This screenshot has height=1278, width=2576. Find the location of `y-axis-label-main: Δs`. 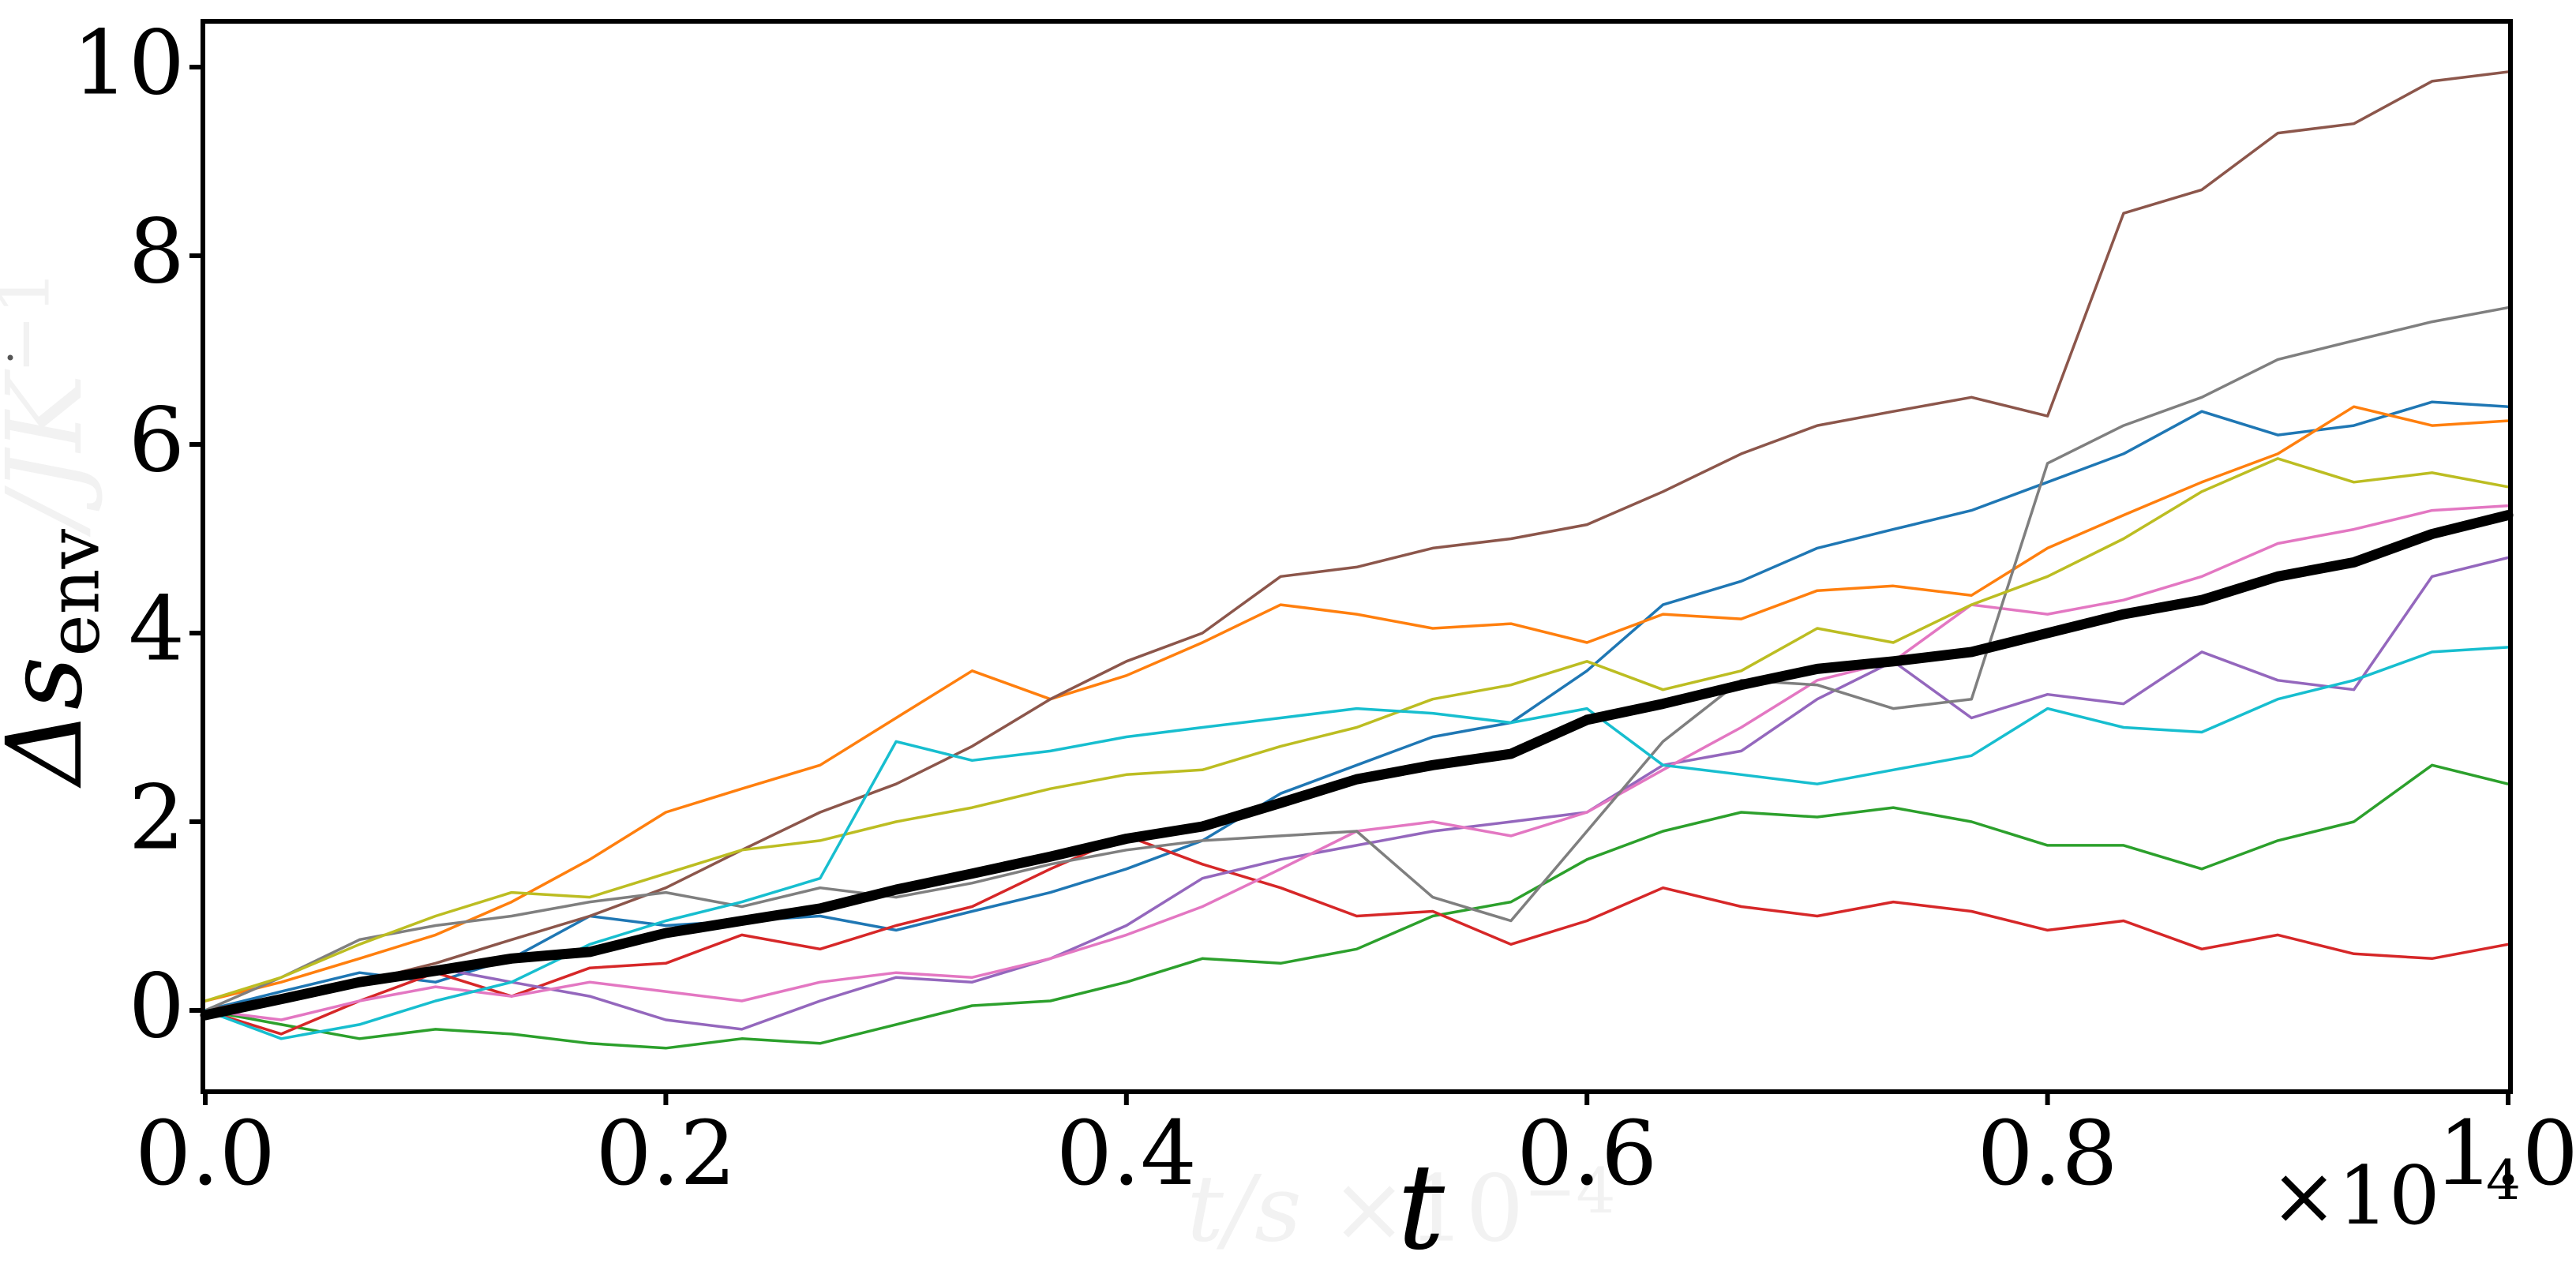

y-axis-label-main: Δs is located at coordinates (53, 720).